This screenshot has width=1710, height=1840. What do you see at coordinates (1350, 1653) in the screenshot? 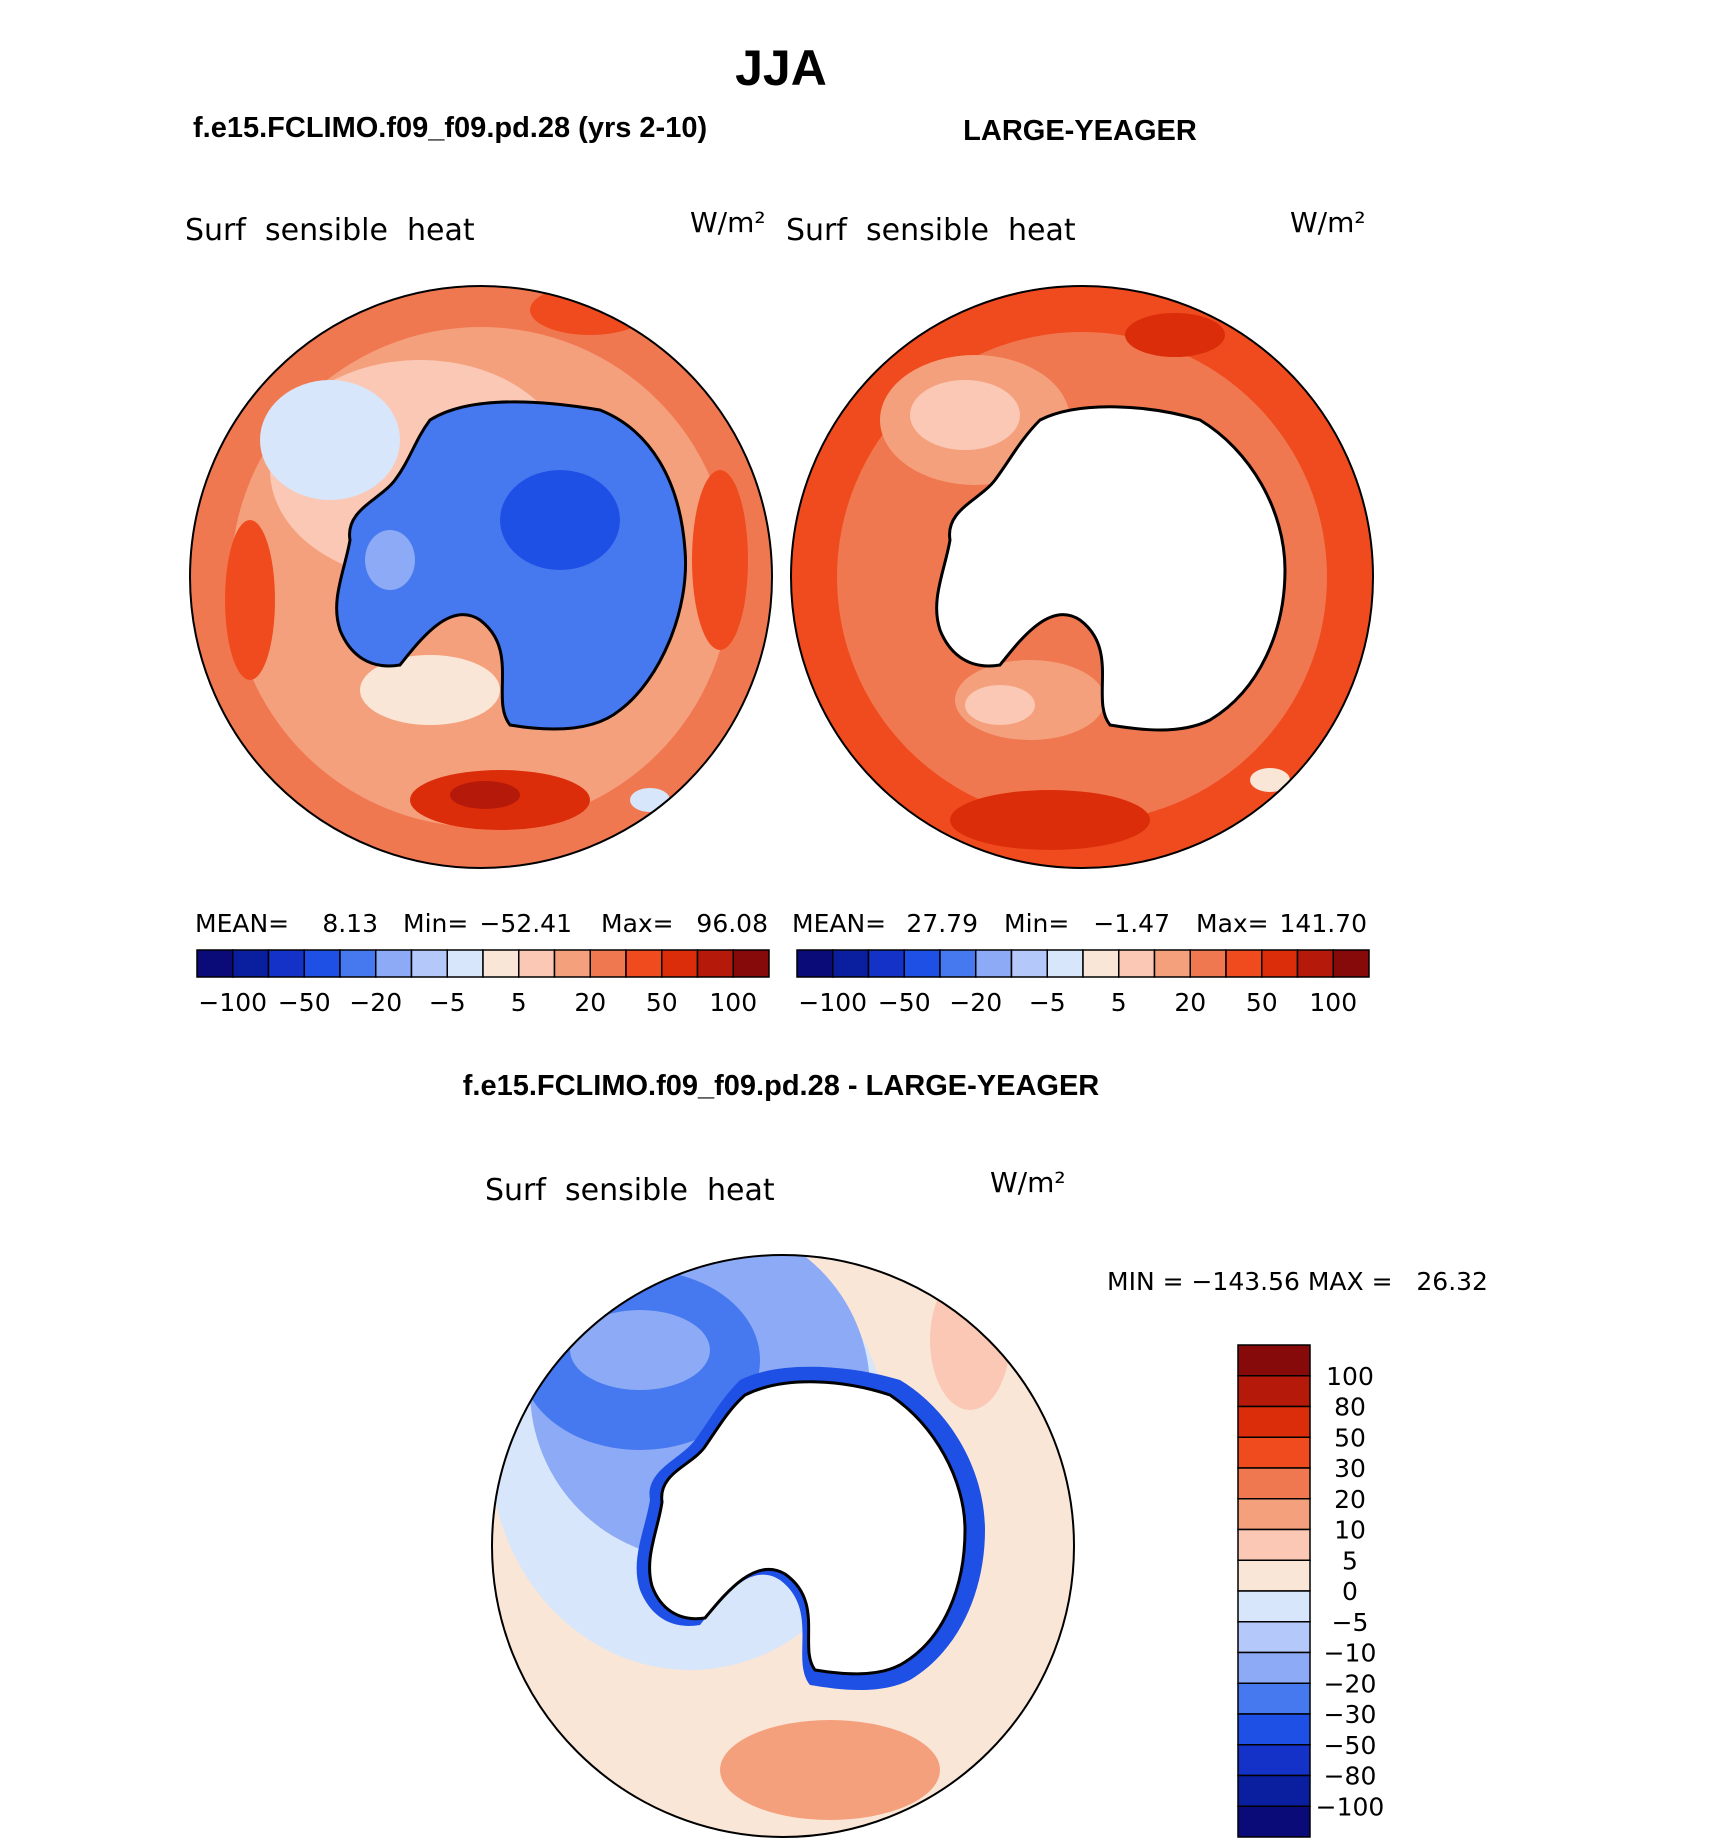
I see `colorbar-tick-label: −10` at bounding box center [1350, 1653].